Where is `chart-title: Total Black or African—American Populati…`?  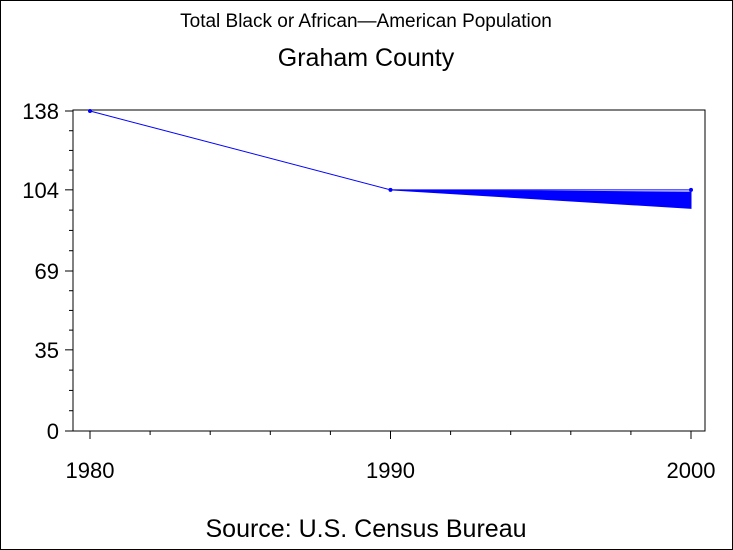
chart-title: Total Black or African—American Populati… is located at coordinates (366, 21).